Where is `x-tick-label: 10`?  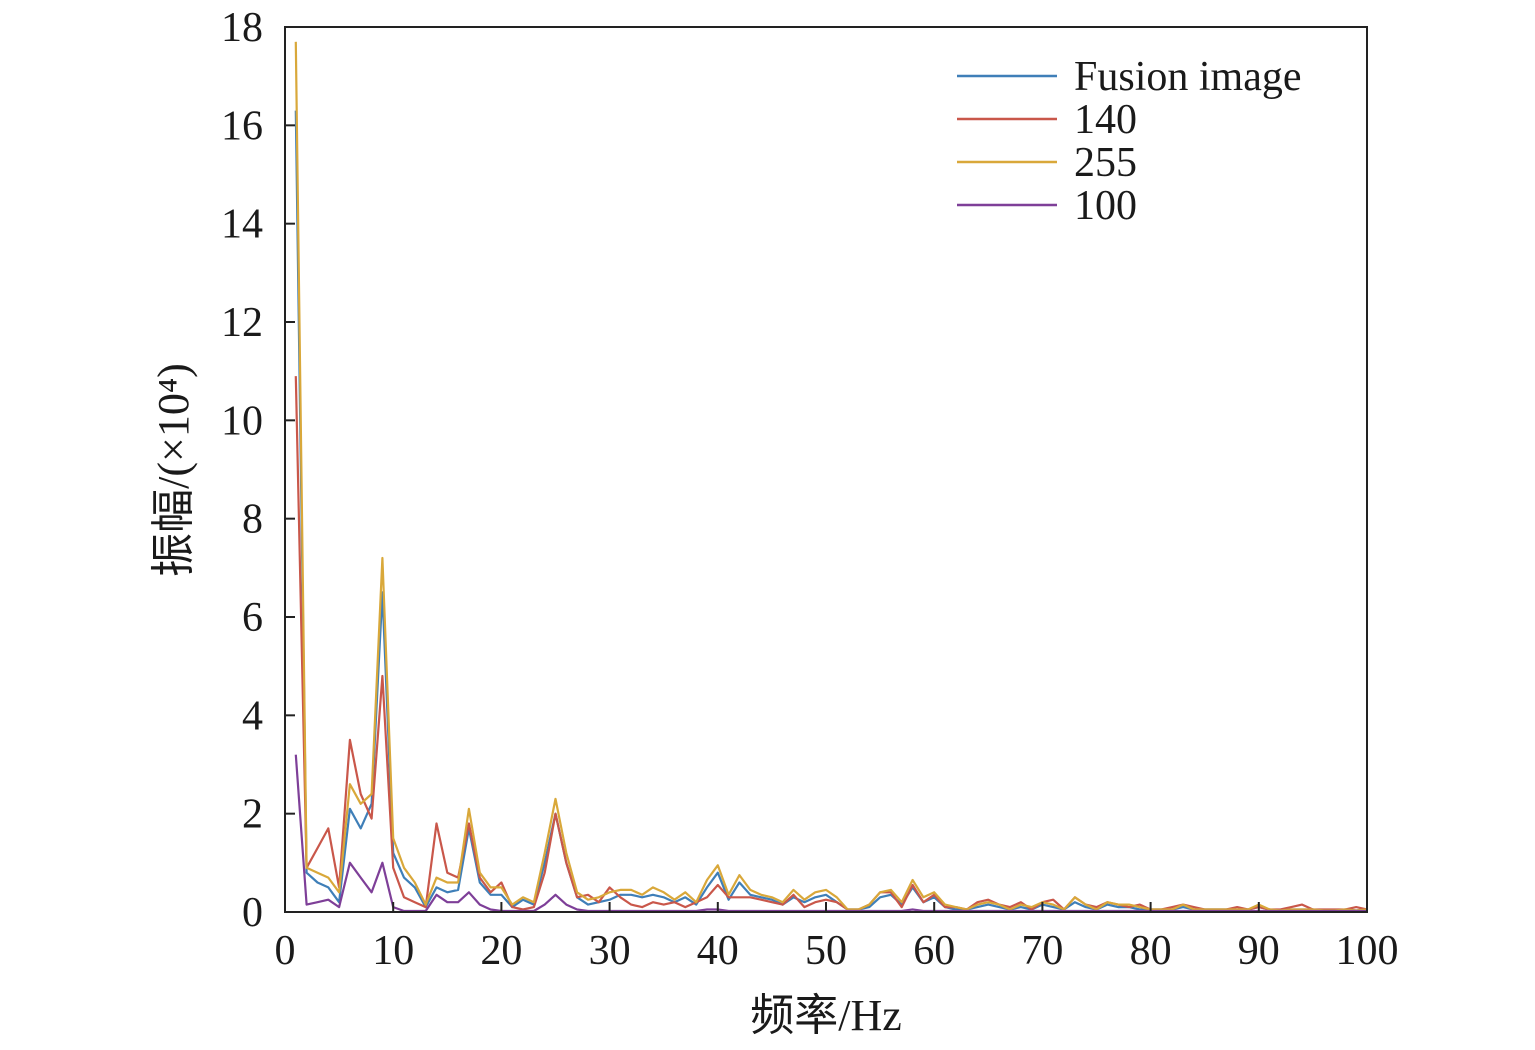
x-tick-label: 10 is located at coordinates (393, 951).